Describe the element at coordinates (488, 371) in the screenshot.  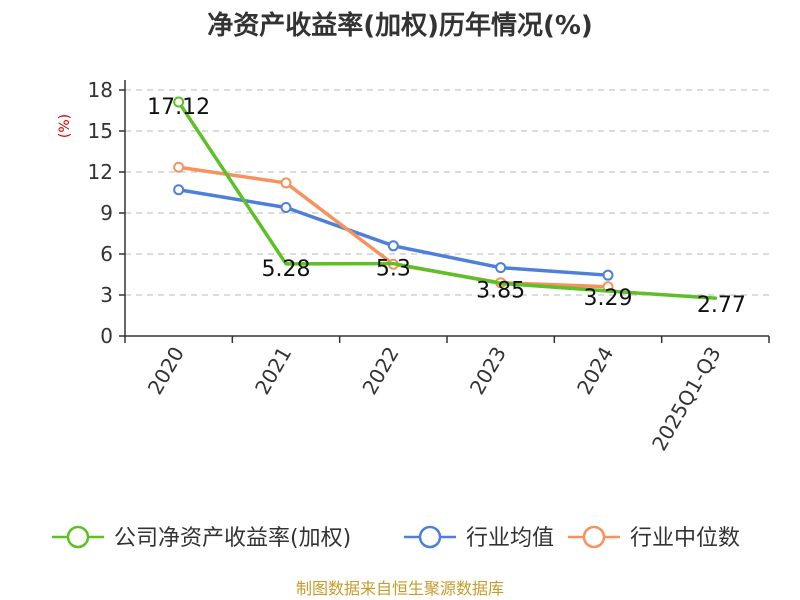
I see `x-tick-label-2023: 2023` at that location.